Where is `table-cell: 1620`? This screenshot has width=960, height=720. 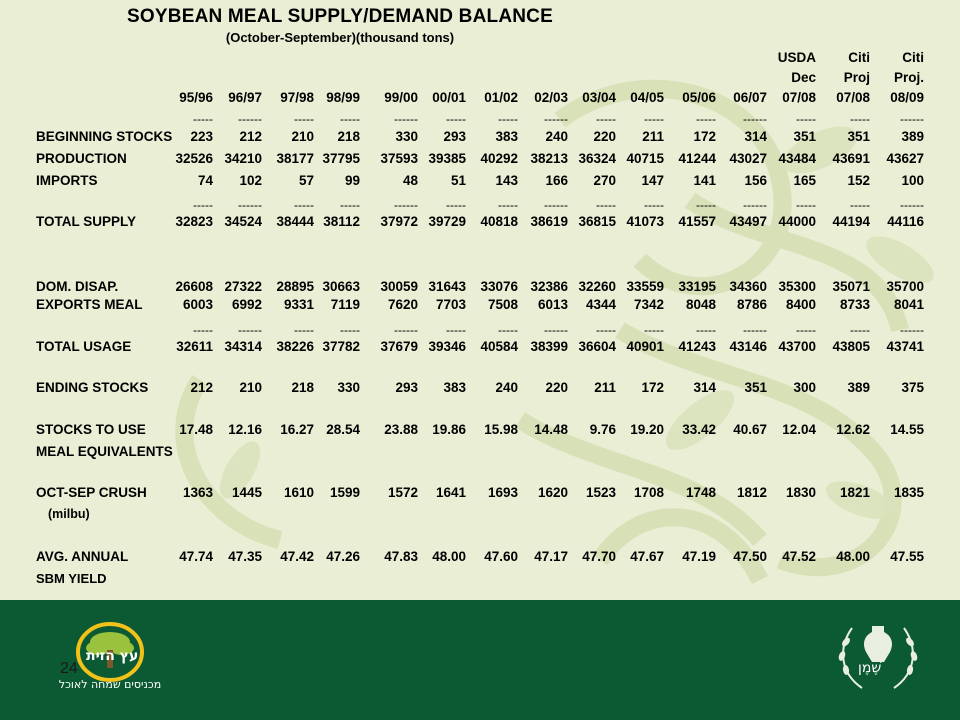
table-cell: 1620 is located at coordinates (552, 492).